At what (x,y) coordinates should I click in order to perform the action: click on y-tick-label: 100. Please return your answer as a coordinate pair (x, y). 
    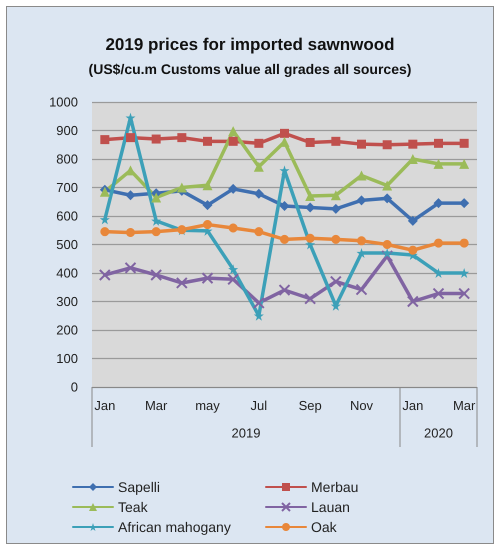
    Looking at the image, I should click on (67, 358).